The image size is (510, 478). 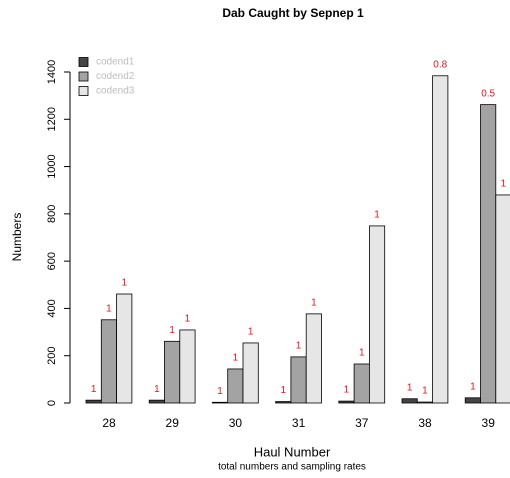 What do you see at coordinates (362, 423) in the screenshot?
I see `x-tick-label: 37` at bounding box center [362, 423].